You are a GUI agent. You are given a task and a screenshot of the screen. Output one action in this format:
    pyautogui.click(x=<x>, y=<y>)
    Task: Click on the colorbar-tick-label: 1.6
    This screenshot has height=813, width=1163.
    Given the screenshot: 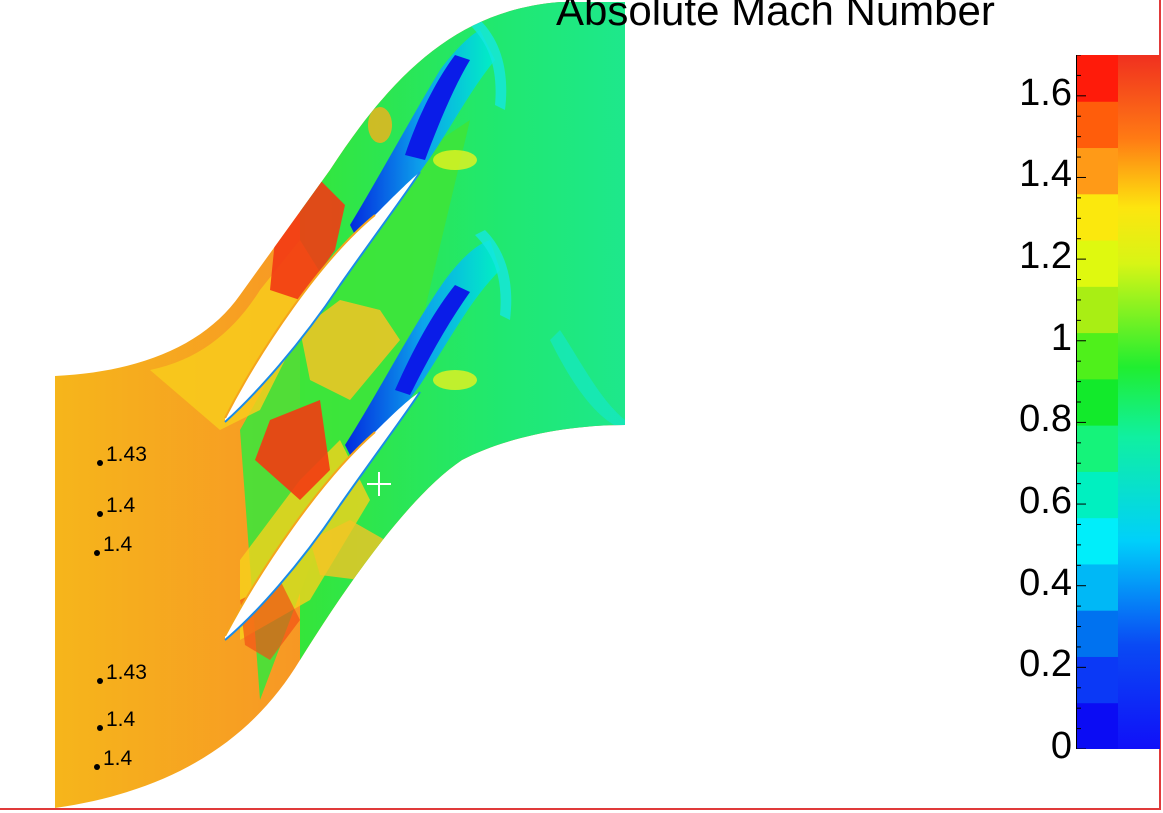 What is the action you would take?
    pyautogui.click(x=1045, y=92)
    